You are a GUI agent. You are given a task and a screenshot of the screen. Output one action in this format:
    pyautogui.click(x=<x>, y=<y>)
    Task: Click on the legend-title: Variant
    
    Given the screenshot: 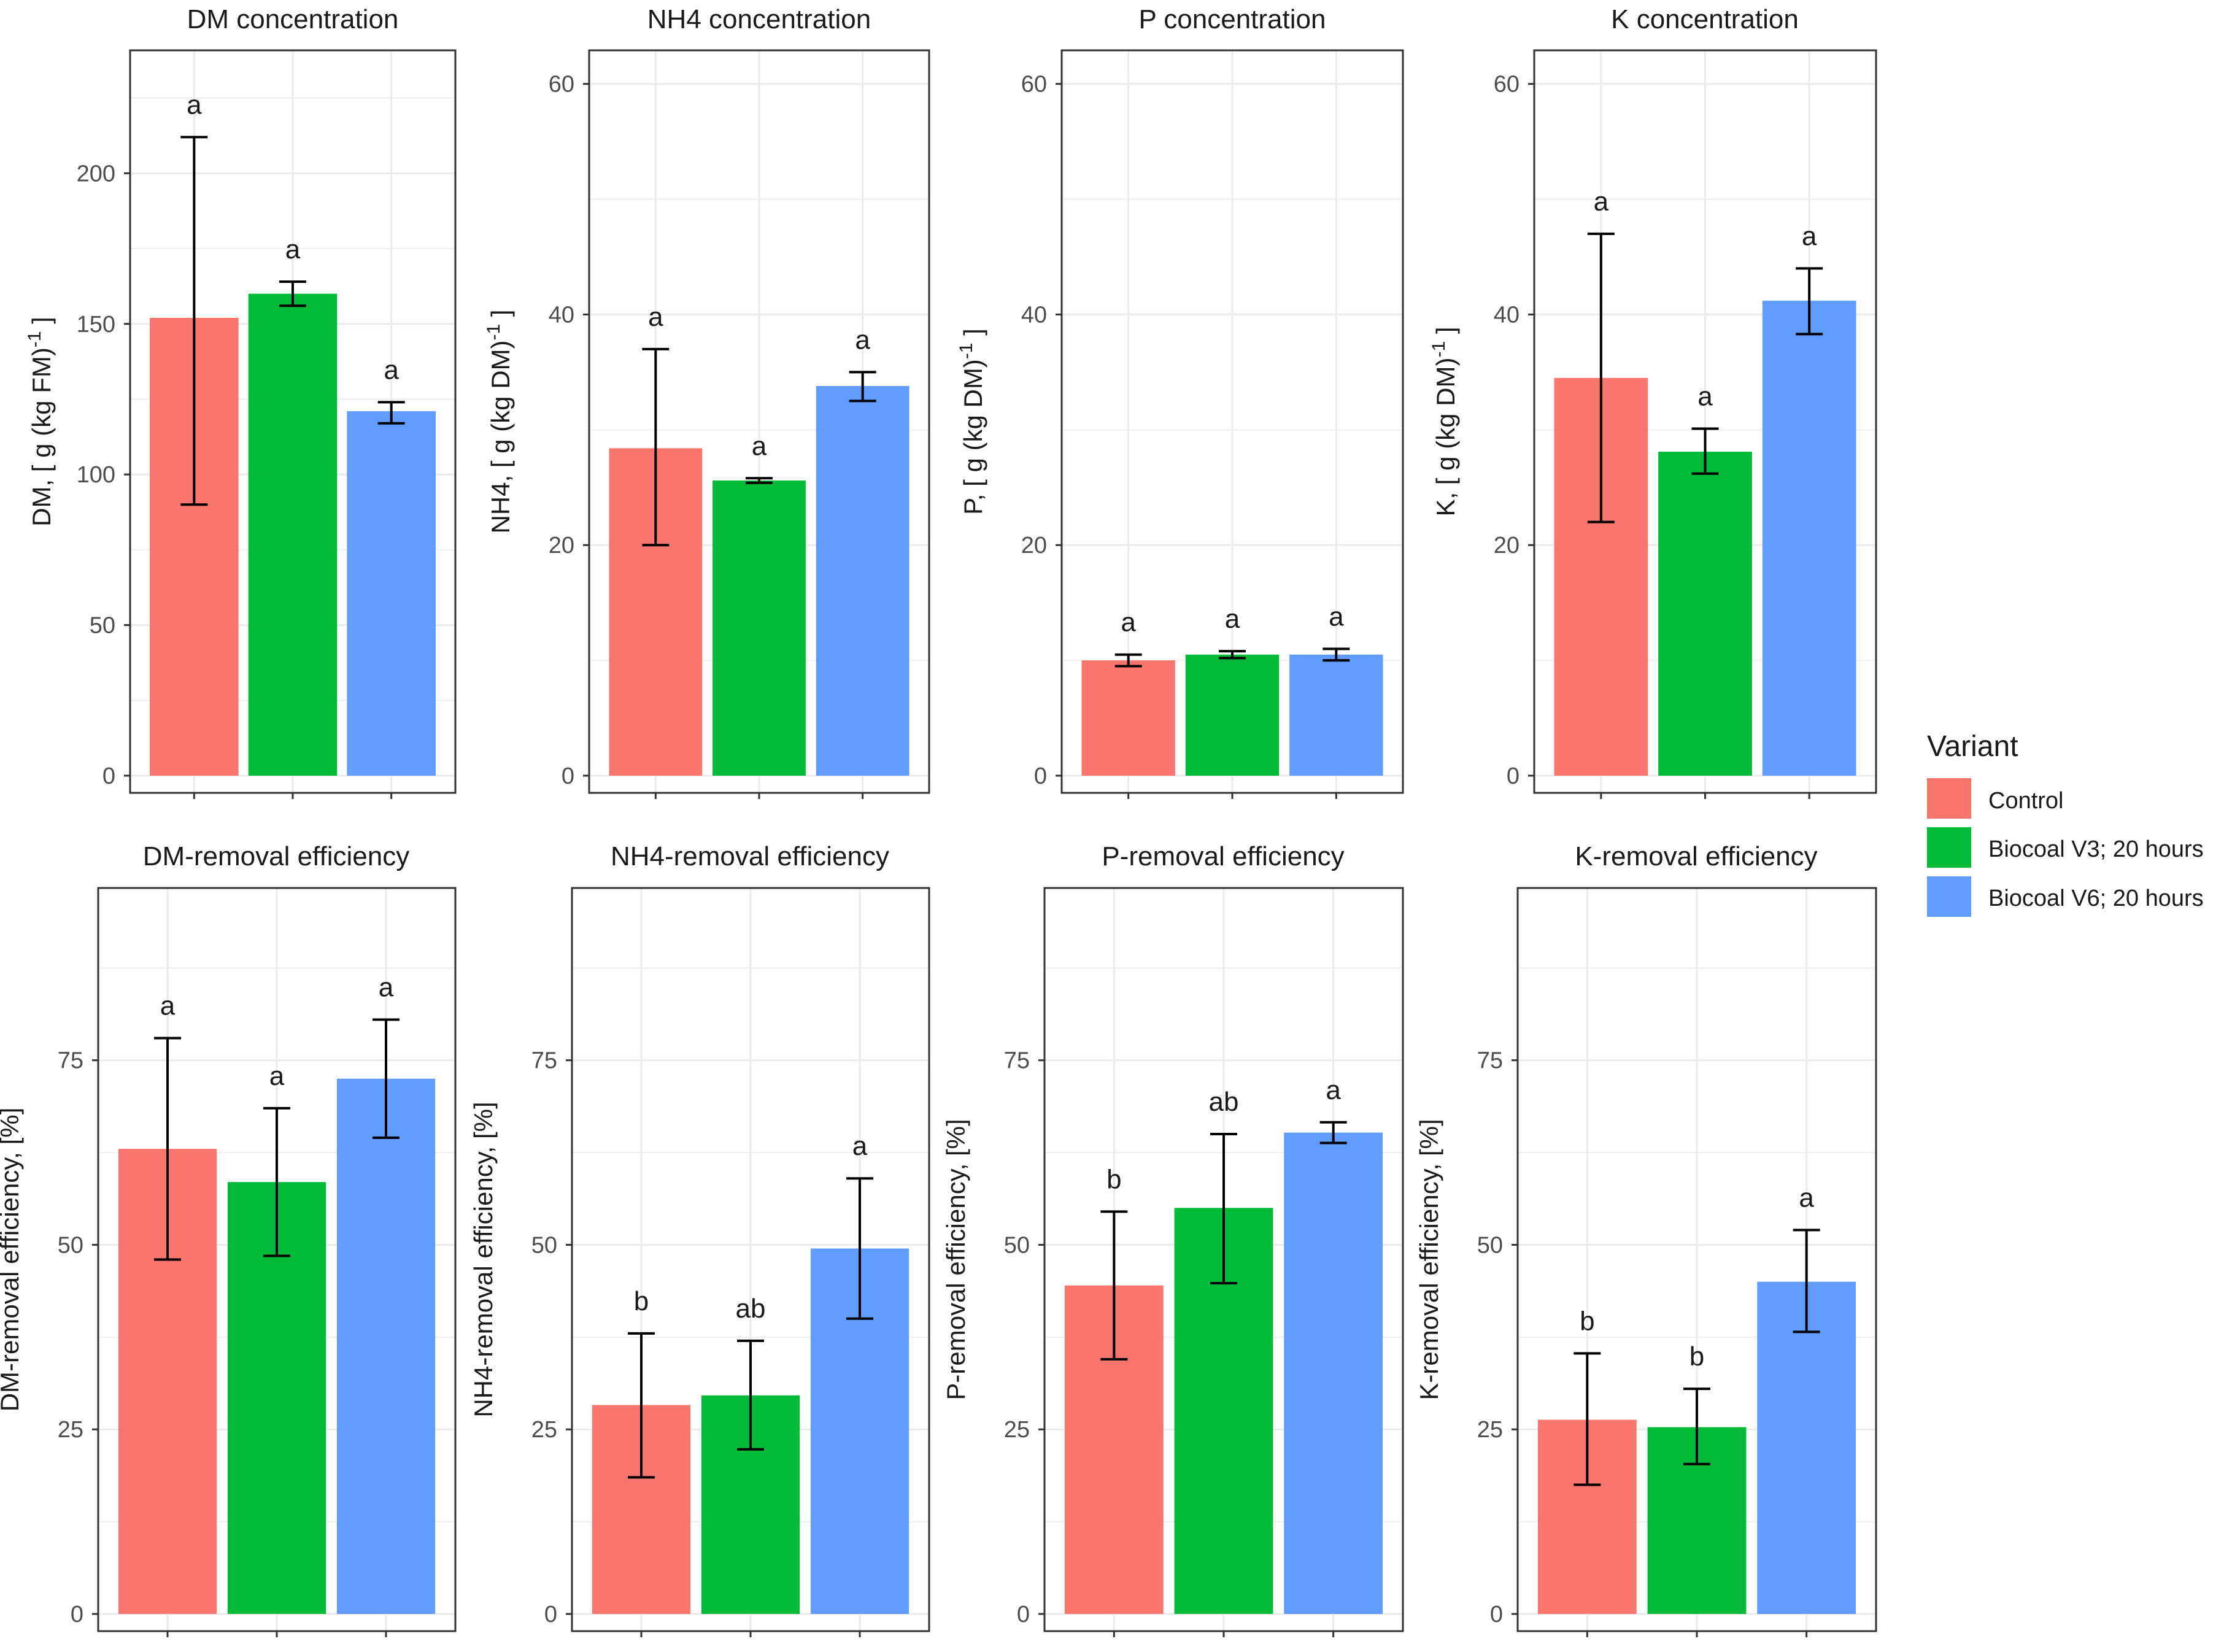 What is the action you would take?
    pyautogui.click(x=1972, y=747)
    